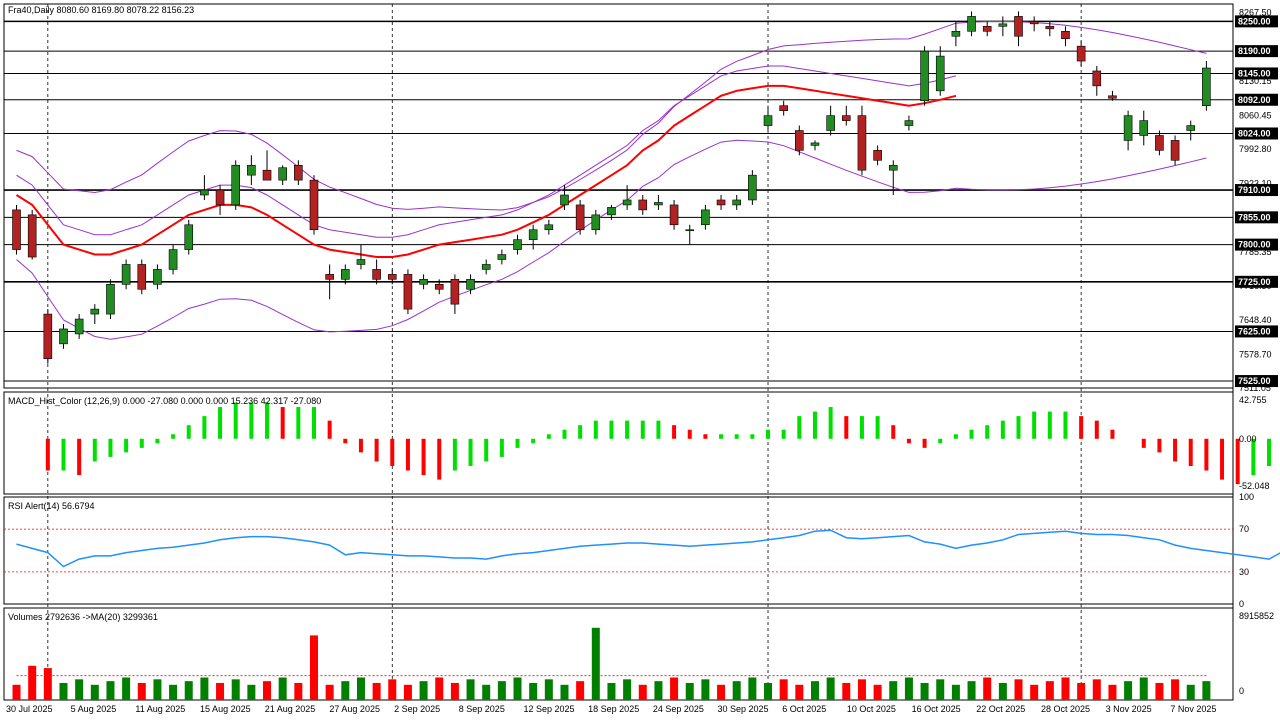  What do you see at coordinates (1254, 282) in the screenshot?
I see `price-level-label: 7725.00` at bounding box center [1254, 282].